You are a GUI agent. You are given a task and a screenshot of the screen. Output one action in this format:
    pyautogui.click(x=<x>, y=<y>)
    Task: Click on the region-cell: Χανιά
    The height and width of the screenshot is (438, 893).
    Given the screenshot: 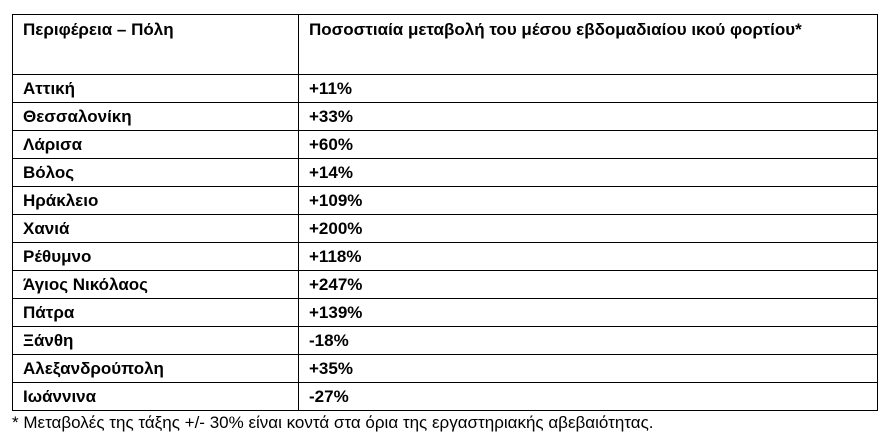 What is the action you would take?
    pyautogui.click(x=155, y=228)
    